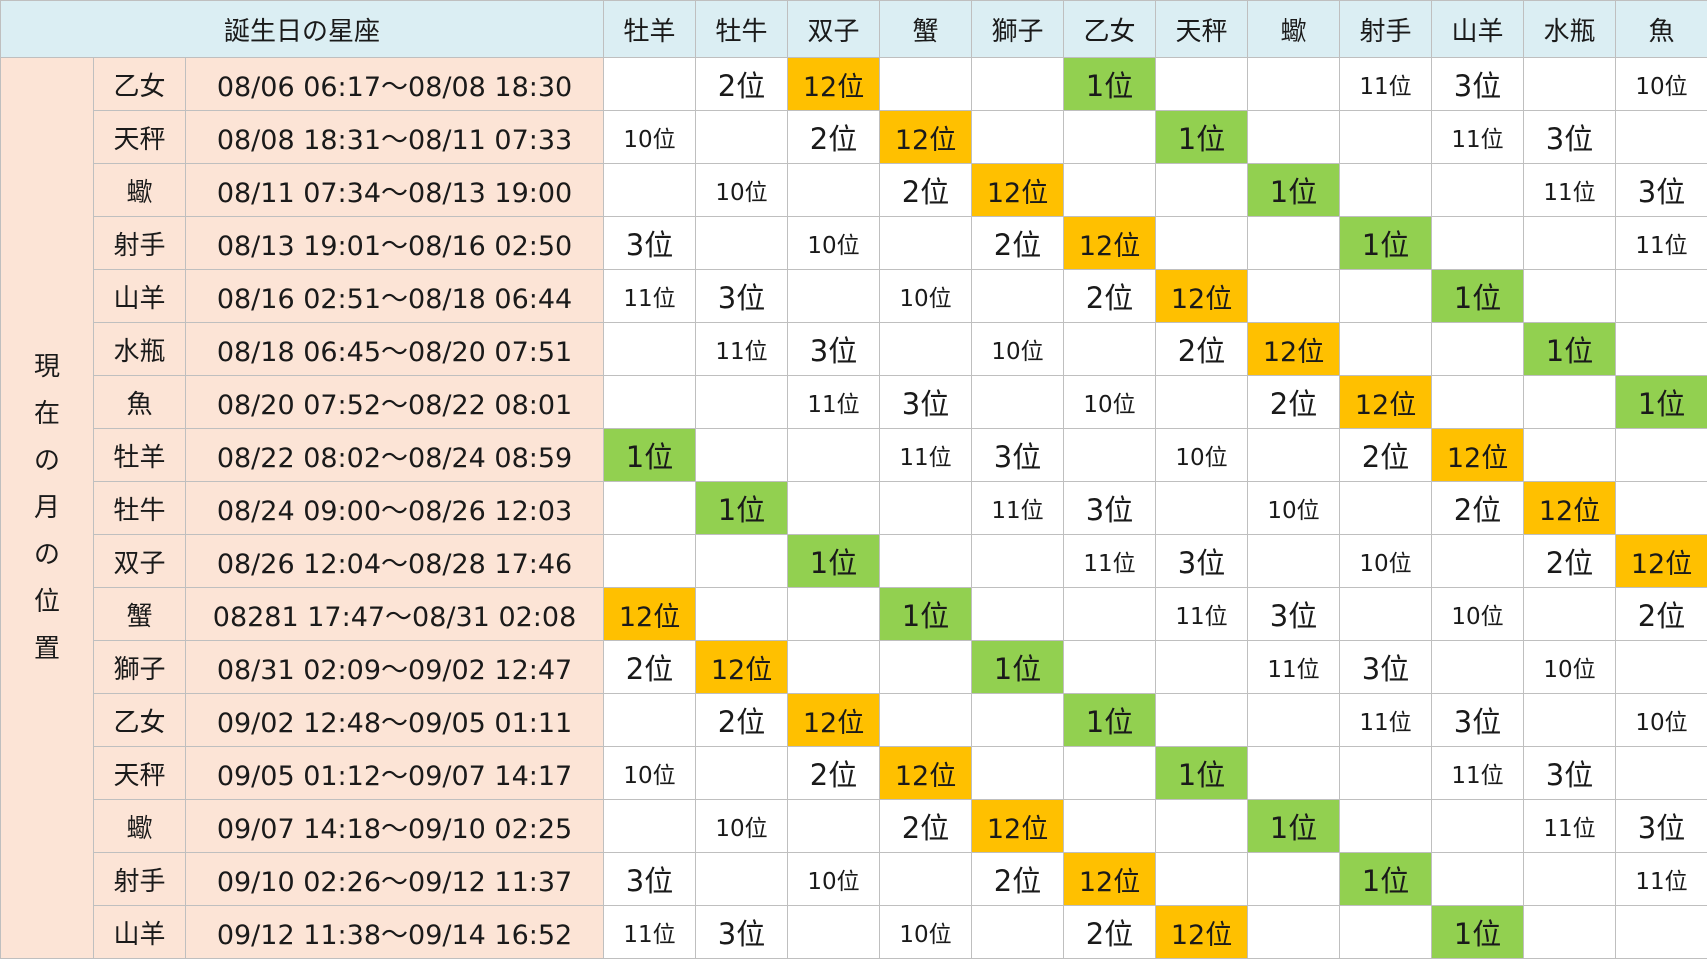 The width and height of the screenshot is (1707, 959). I want to click on moon-sign-cell: 双子, so click(140, 561).